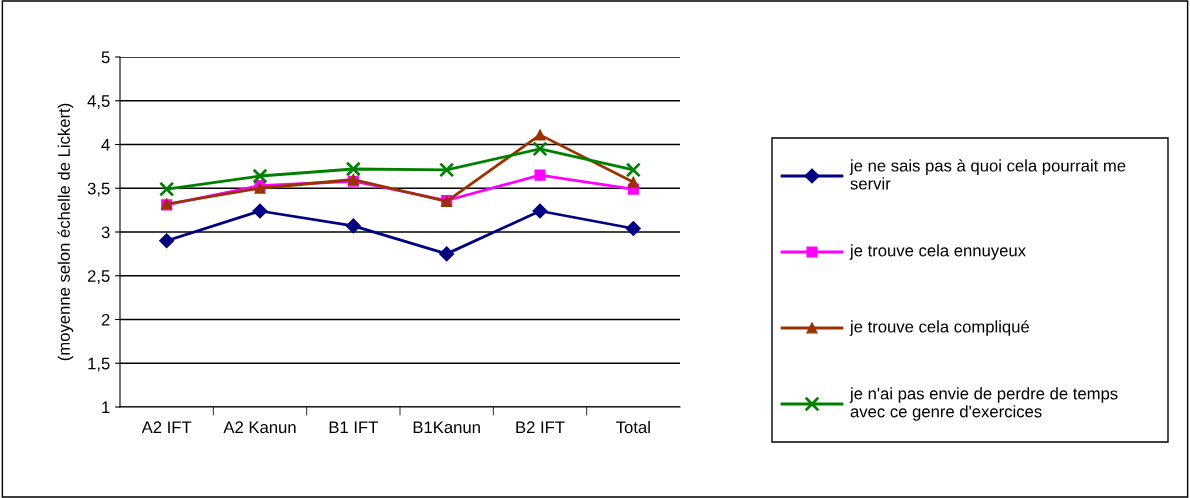 The image size is (1190, 498). I want to click on y-tick-label: 4,5, so click(98, 102).